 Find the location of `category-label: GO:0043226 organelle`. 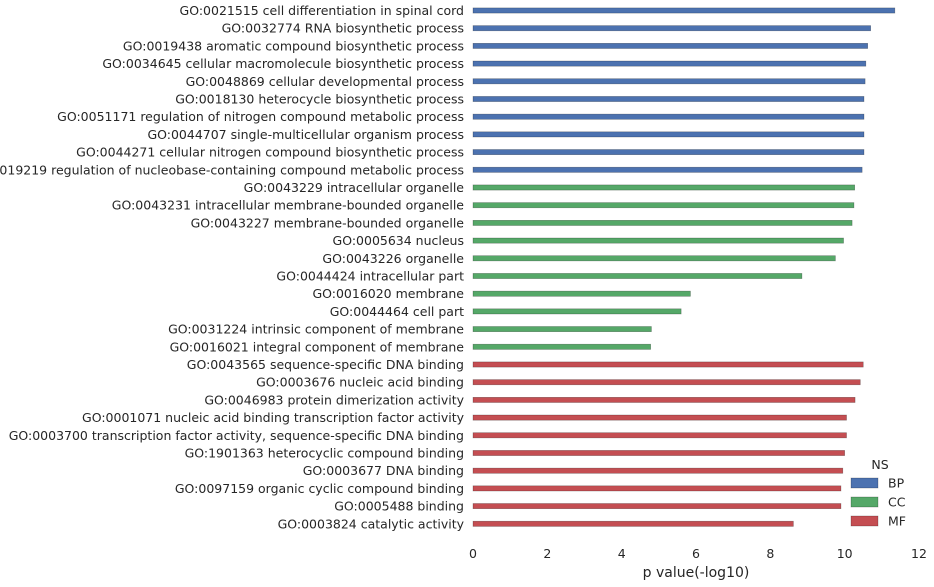

category-label: GO:0043226 organelle is located at coordinates (393, 258).